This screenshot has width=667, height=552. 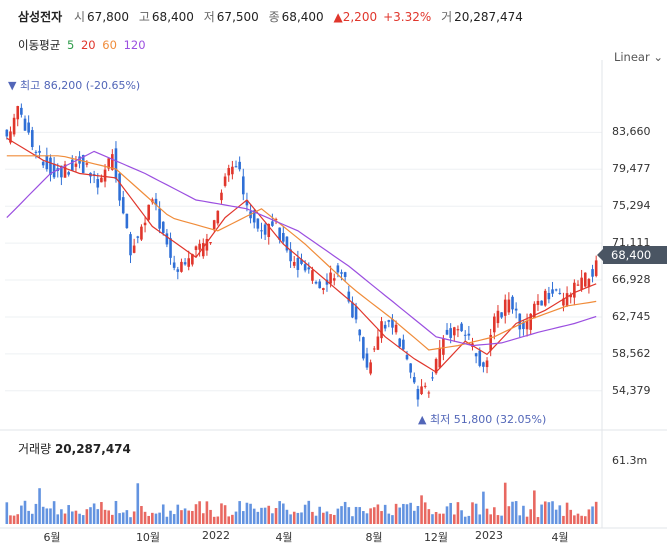 I want to click on scale-selector: Linear ⌄, so click(x=638, y=57).